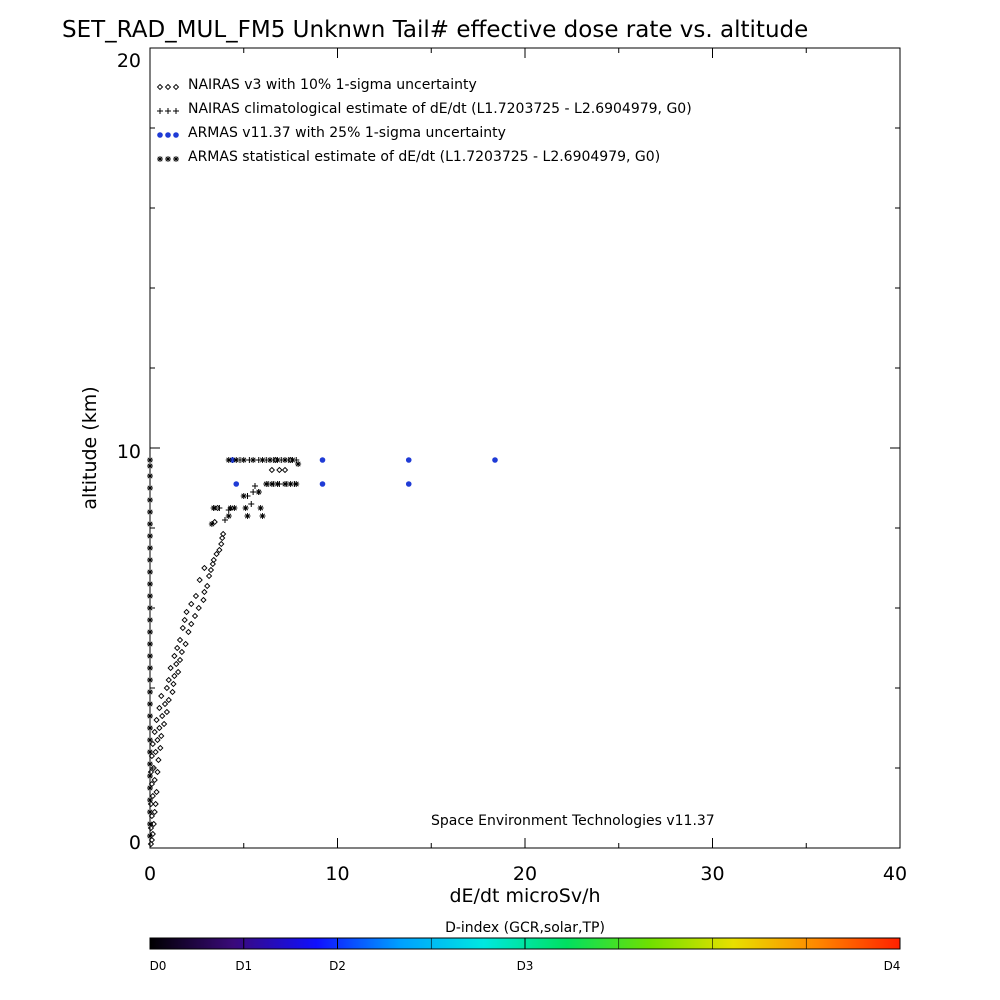  Describe the element at coordinates (332, 85) in the screenshot. I see `legend-label-nairas-v3: NAIRAS v3 with 10% 1-sigma uncertainty` at that location.